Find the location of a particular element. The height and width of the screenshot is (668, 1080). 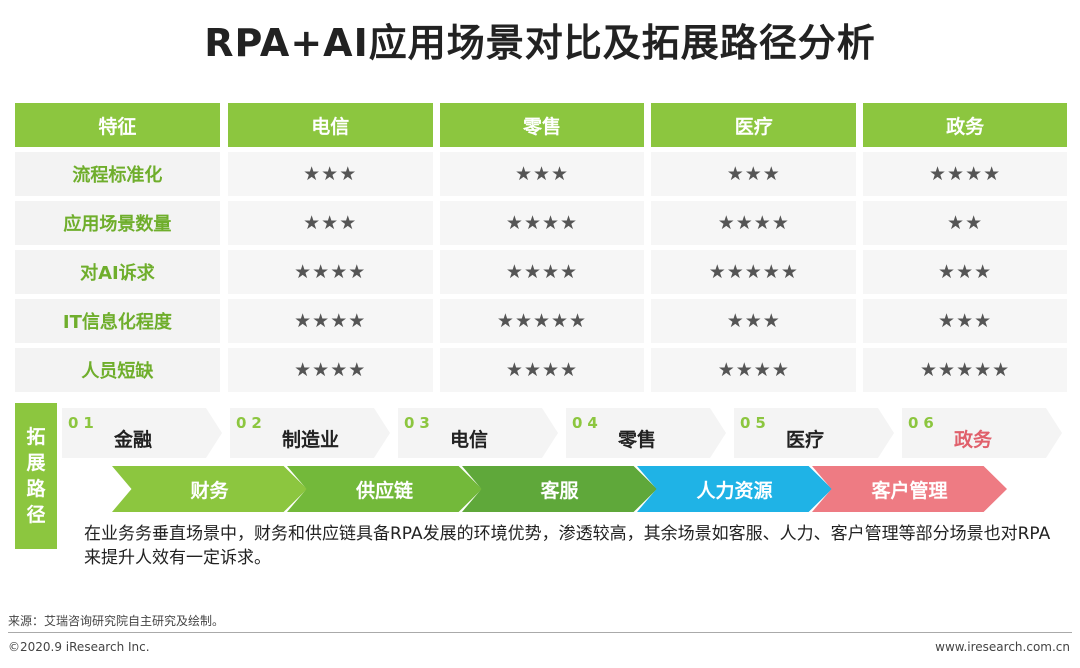

flow-finance: 财务 is located at coordinates (209, 489).